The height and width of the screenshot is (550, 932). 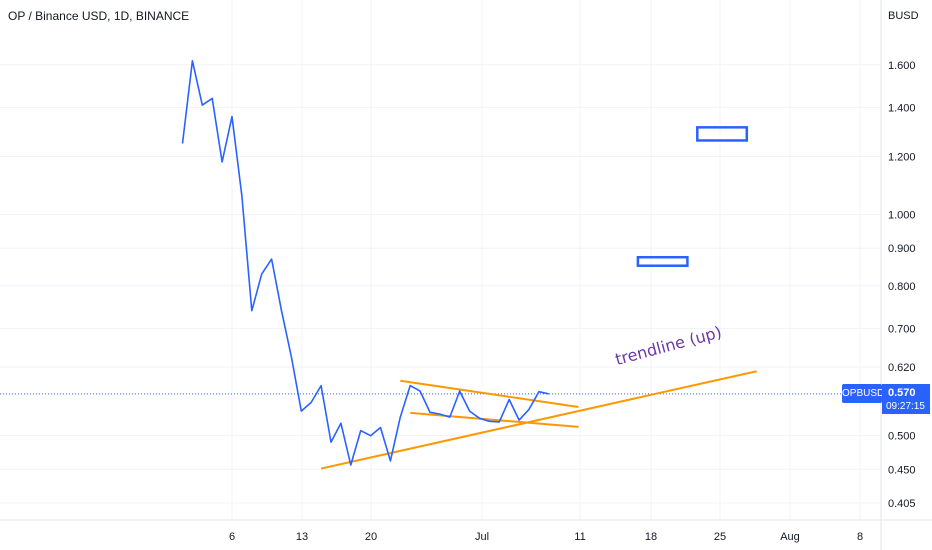 I want to click on bar-countdown: 09:27:15, so click(x=905, y=406).